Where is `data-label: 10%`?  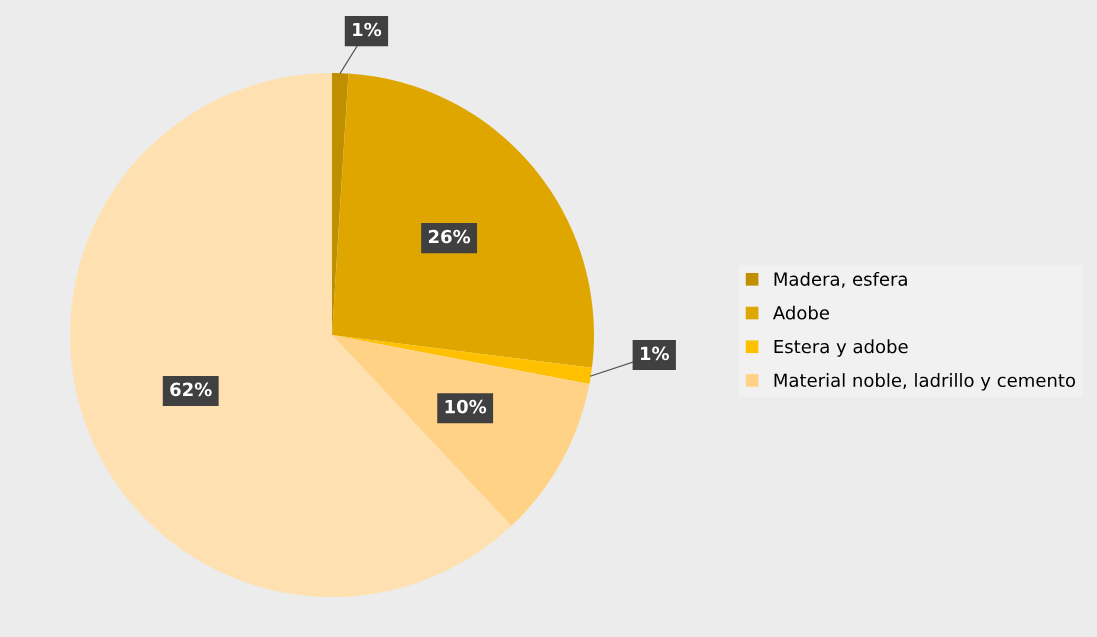
data-label: 10% is located at coordinates (466, 406).